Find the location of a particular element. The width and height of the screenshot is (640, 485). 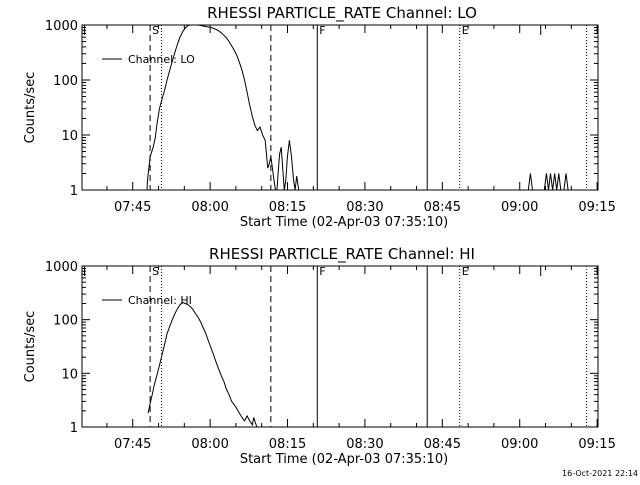

legend-label: Channel: HI is located at coordinates (160, 300).